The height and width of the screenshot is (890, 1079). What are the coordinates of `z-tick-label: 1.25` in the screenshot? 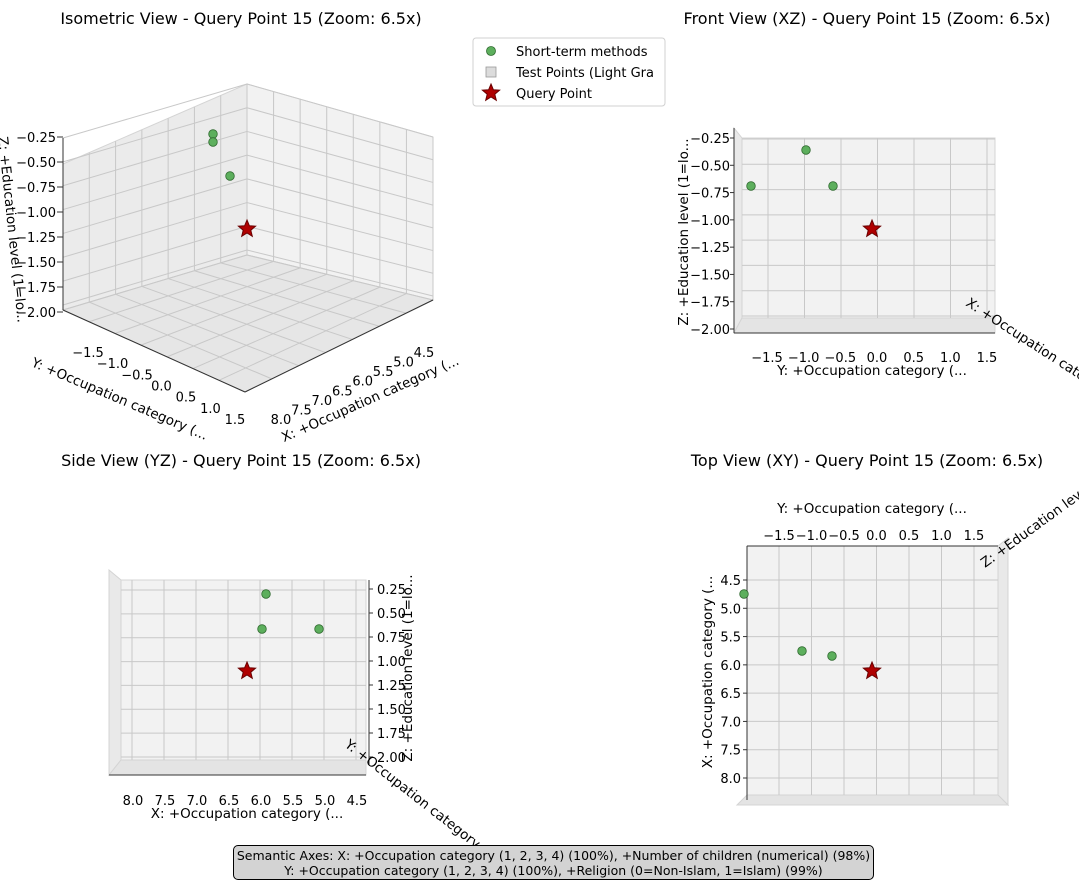 It's located at (391, 686).